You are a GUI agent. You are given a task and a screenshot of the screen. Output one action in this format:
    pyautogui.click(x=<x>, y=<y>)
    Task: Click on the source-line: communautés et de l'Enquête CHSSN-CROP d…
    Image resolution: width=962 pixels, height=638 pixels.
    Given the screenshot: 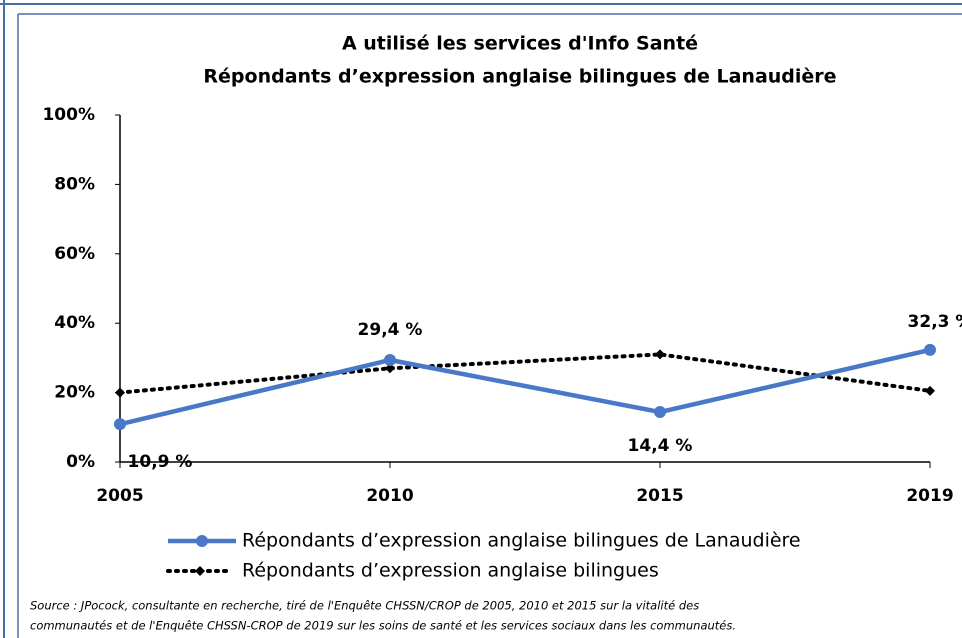 What is the action you would take?
    pyautogui.click(x=383, y=626)
    